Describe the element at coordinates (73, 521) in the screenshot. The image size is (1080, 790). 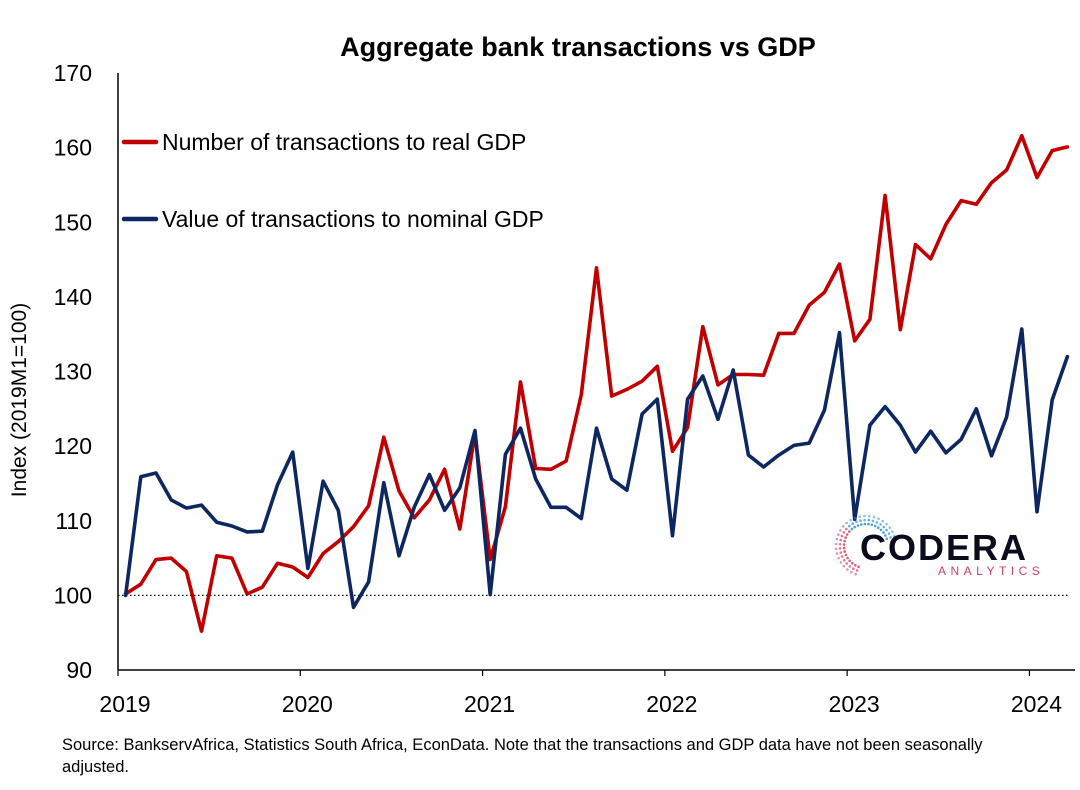
I see `y-tick-label: 110` at that location.